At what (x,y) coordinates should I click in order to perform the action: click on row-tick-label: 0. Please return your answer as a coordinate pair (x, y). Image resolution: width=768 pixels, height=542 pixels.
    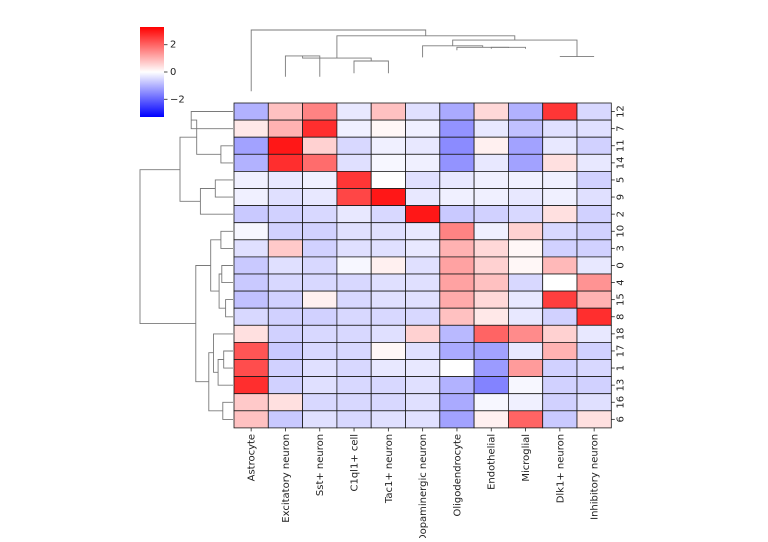
    Looking at the image, I should click on (620, 265).